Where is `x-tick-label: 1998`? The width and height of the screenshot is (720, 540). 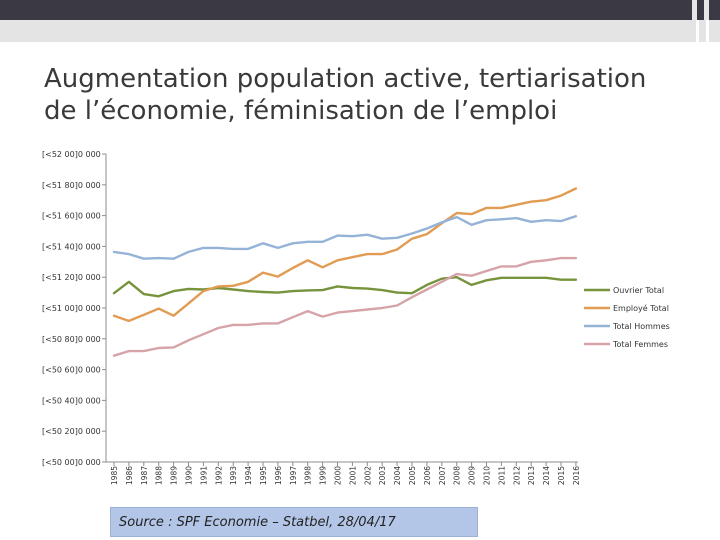
x-tick-label: 1998 is located at coordinates (308, 475).